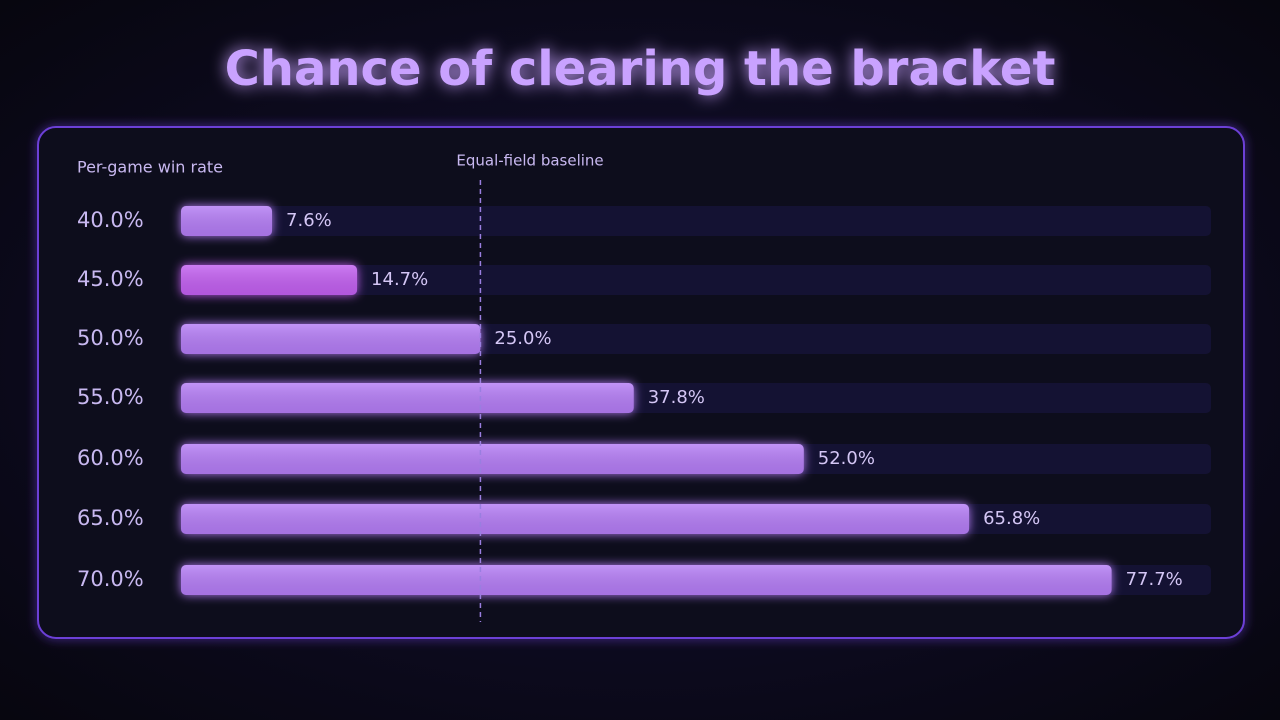 Image resolution: width=1280 pixels, height=720 pixels. What do you see at coordinates (110, 518) in the screenshot?
I see `y-tick-label: 65.0%` at bounding box center [110, 518].